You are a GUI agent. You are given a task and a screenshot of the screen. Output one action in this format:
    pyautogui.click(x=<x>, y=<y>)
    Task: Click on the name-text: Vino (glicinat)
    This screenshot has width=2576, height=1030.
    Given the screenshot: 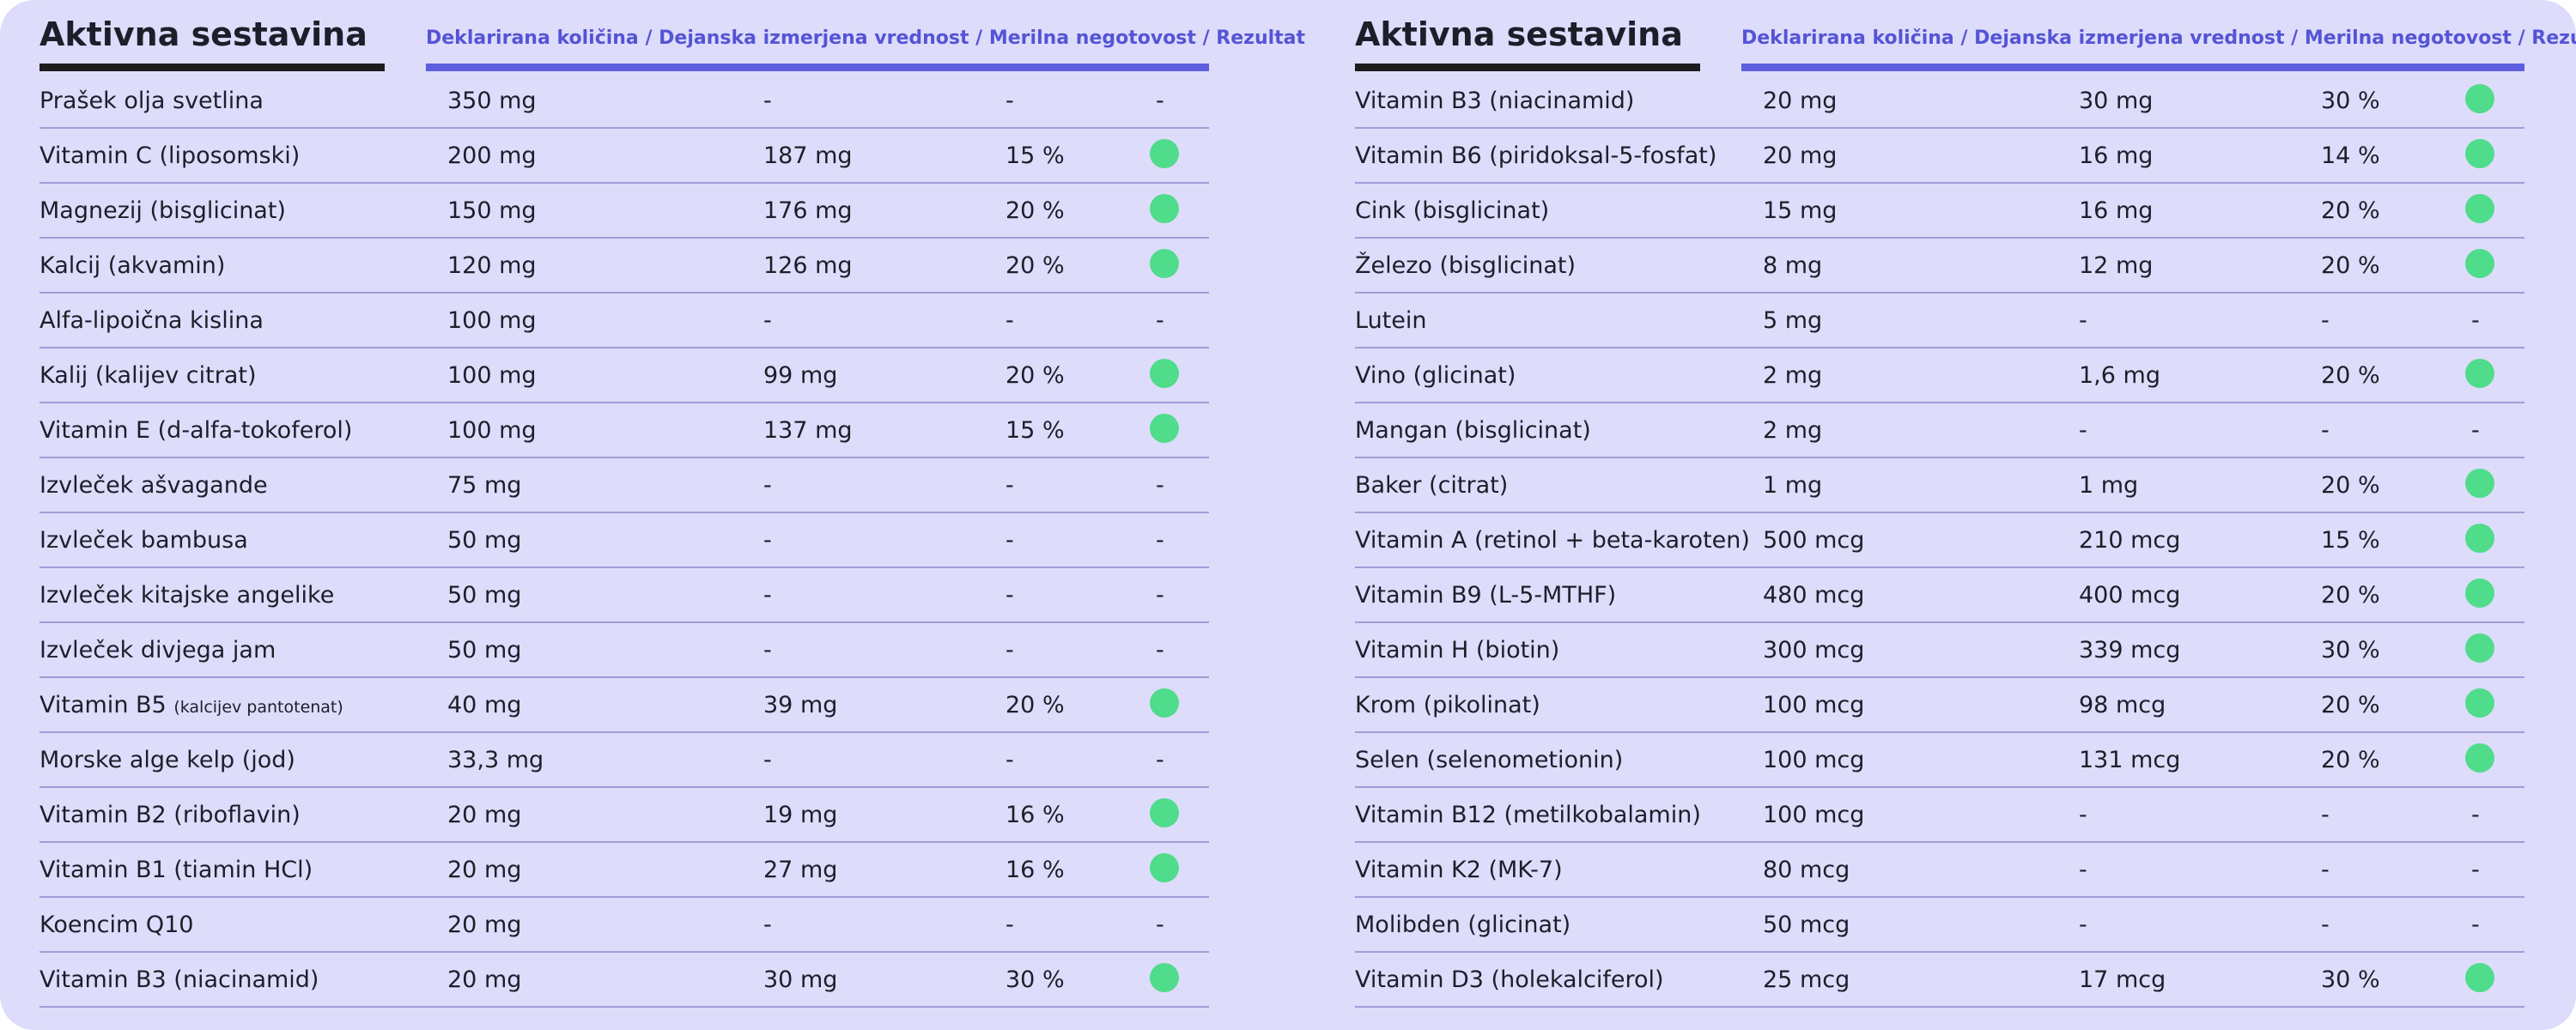 What is the action you would take?
    pyautogui.click(x=1436, y=375)
    